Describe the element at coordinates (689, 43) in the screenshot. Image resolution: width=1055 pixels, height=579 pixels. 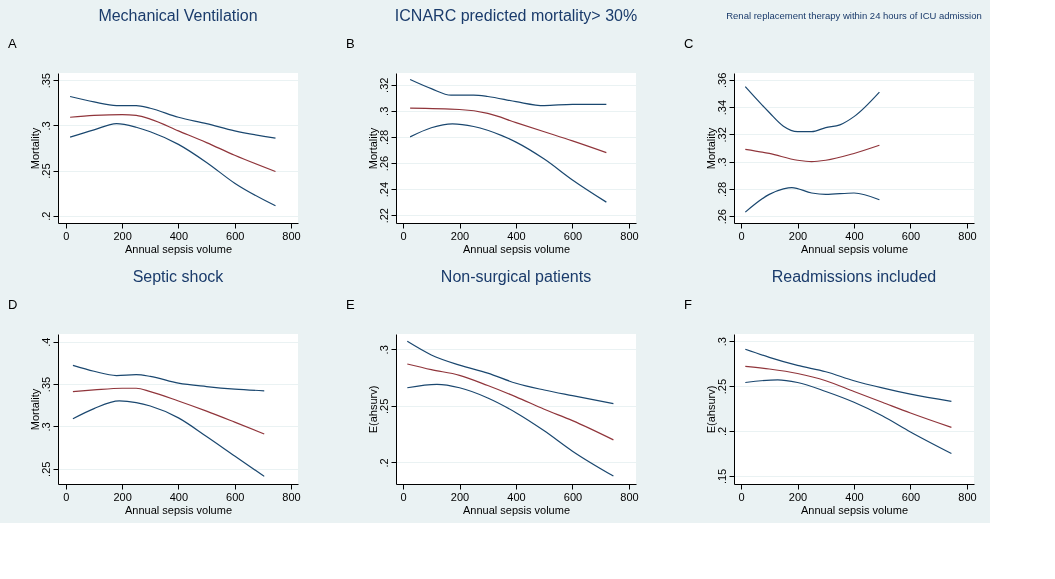
I see `text: C` at that location.